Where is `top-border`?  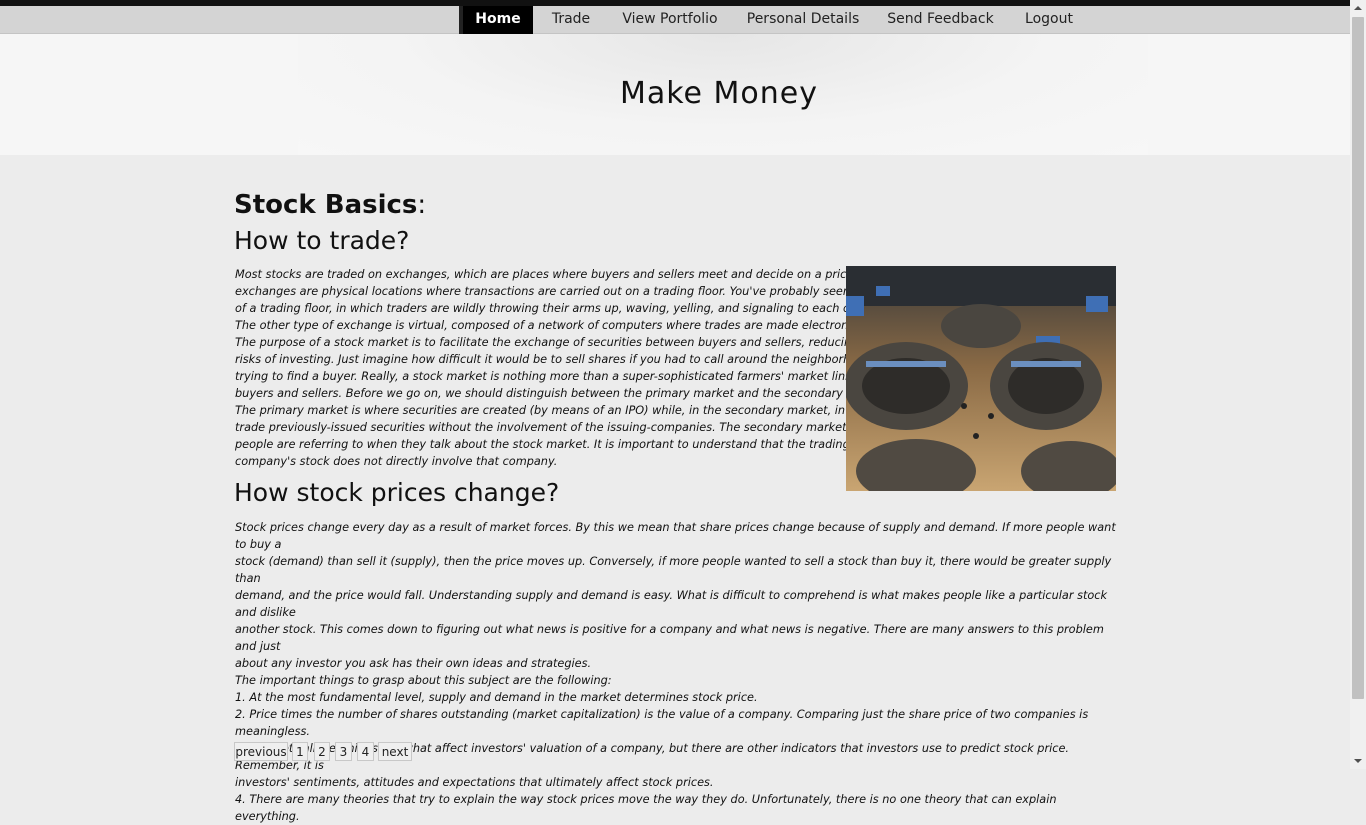
top-border is located at coordinates (675, 3).